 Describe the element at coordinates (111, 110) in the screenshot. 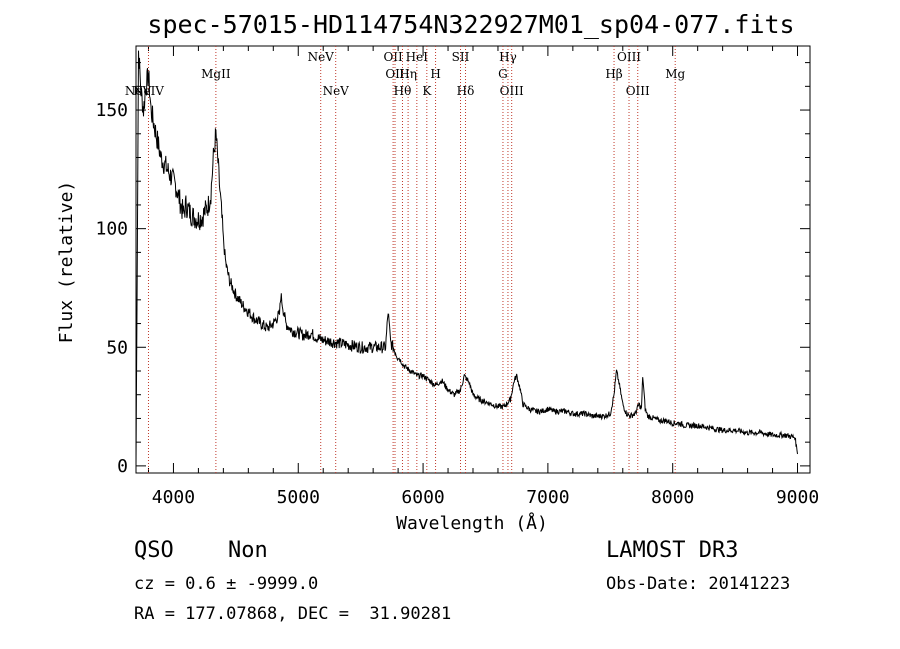

I see `y-tick-label: 150` at that location.